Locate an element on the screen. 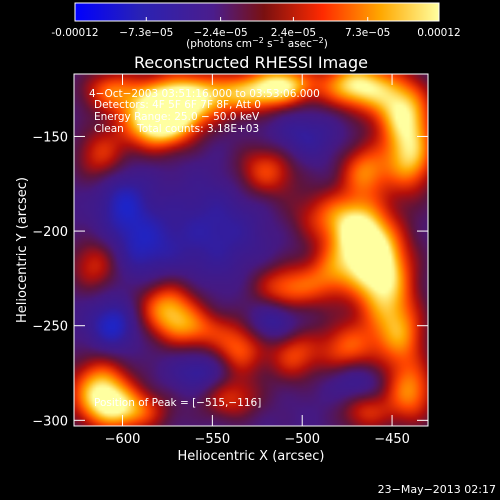 The height and width of the screenshot is (500, 500). colorbar-tick-label: 0.00012 is located at coordinates (438, 33).